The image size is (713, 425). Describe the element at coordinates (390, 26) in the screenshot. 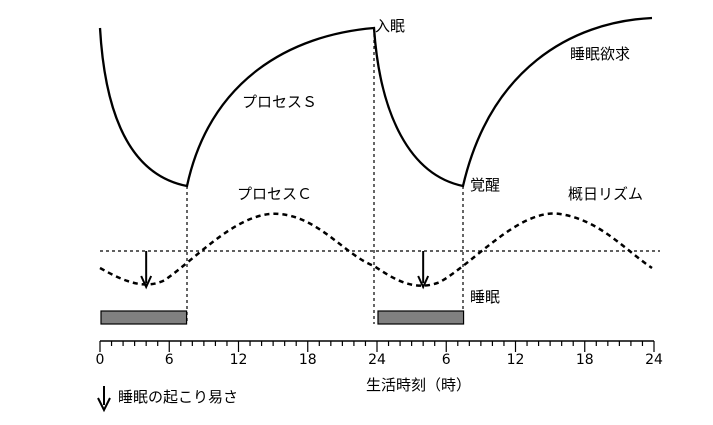

I see `label-sleep-onset: 入眠` at that location.